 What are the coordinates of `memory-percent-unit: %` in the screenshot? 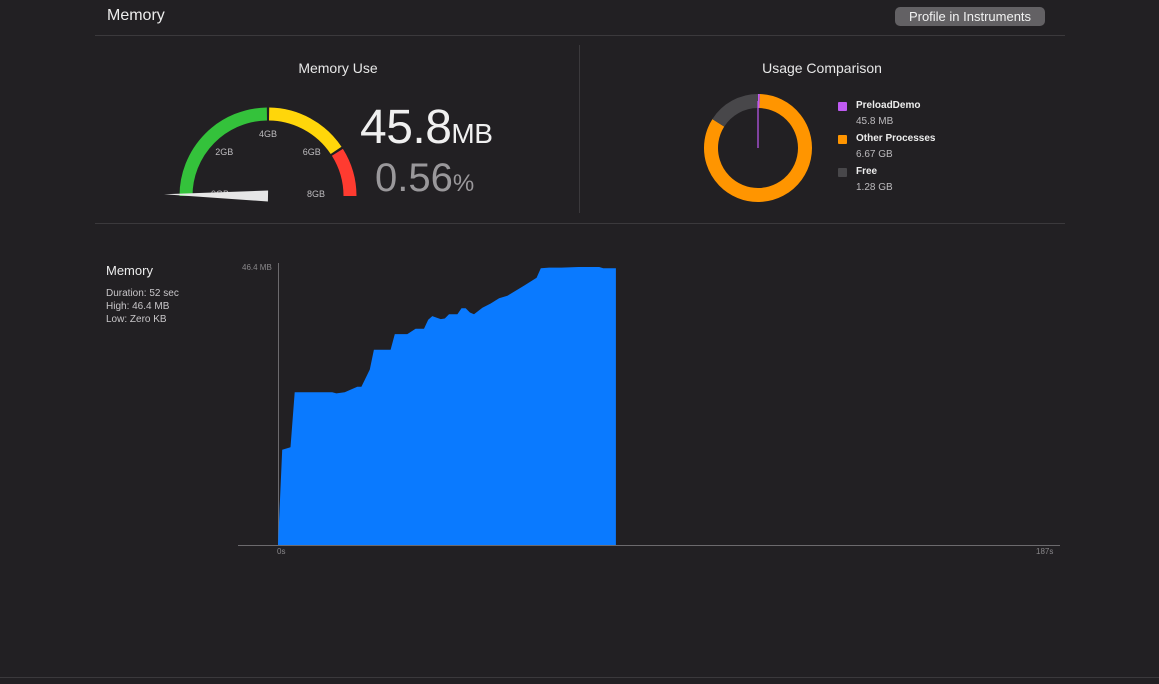 It's located at (463, 183).